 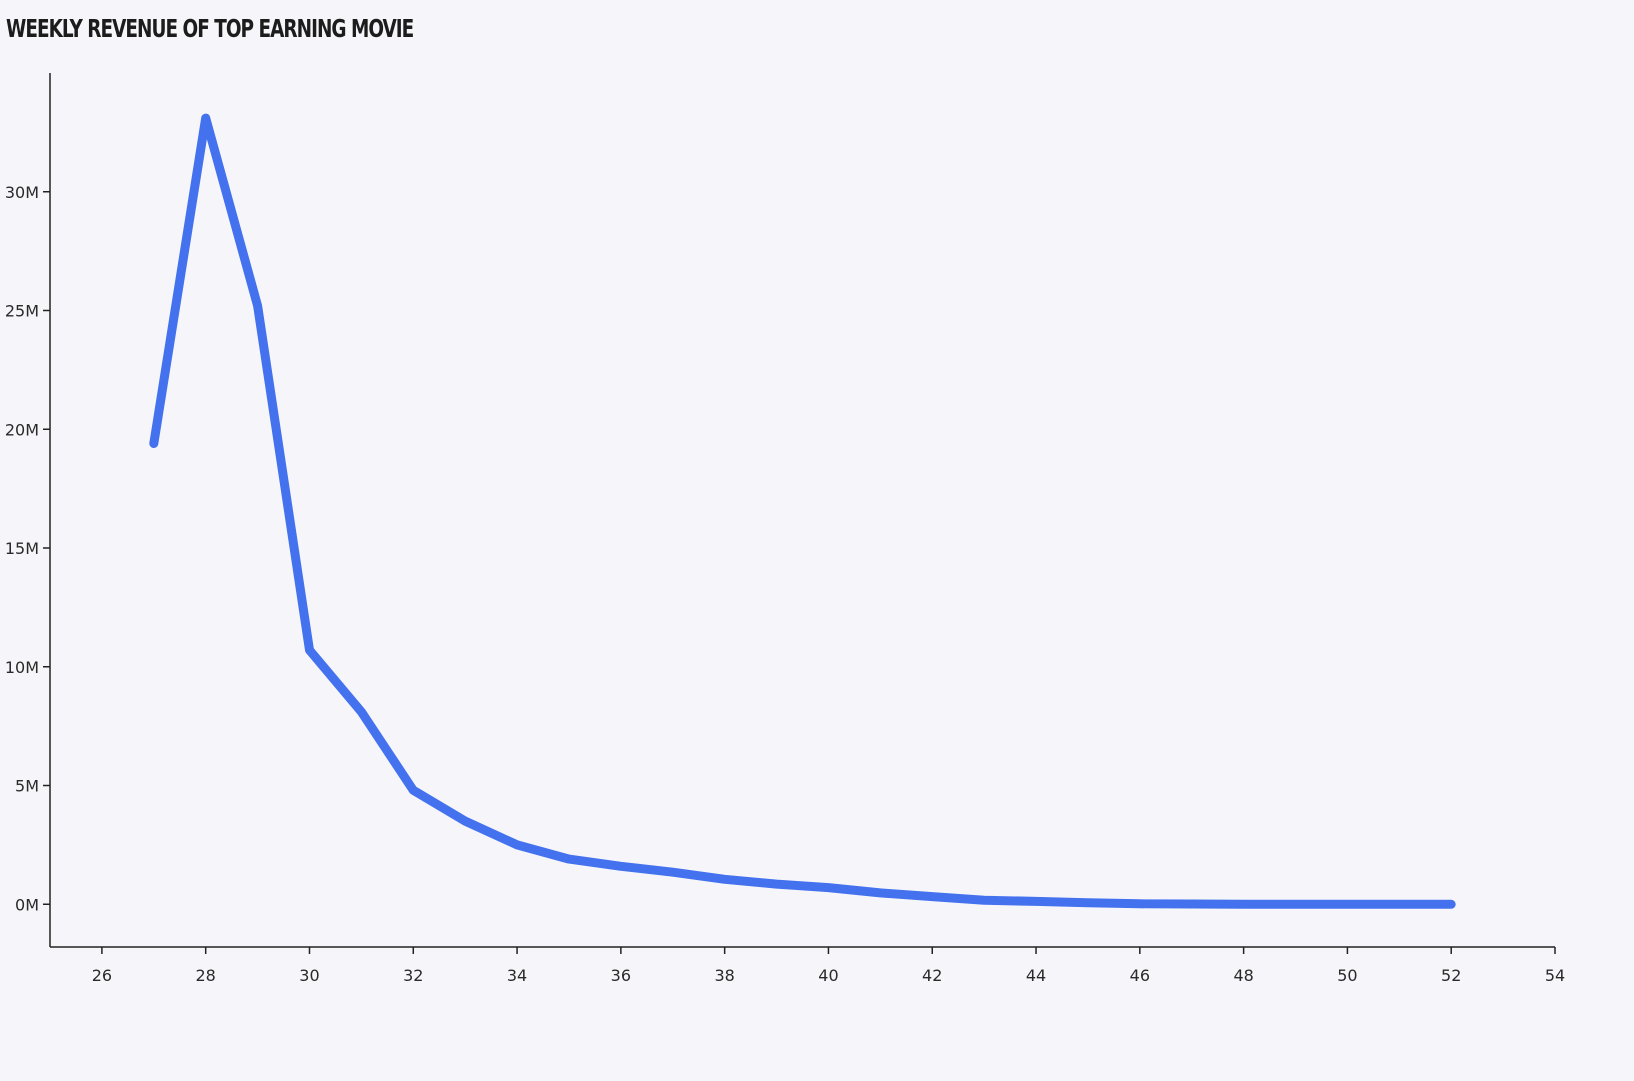 What do you see at coordinates (309, 975) in the screenshot?
I see `x-tick-label: 30` at bounding box center [309, 975].